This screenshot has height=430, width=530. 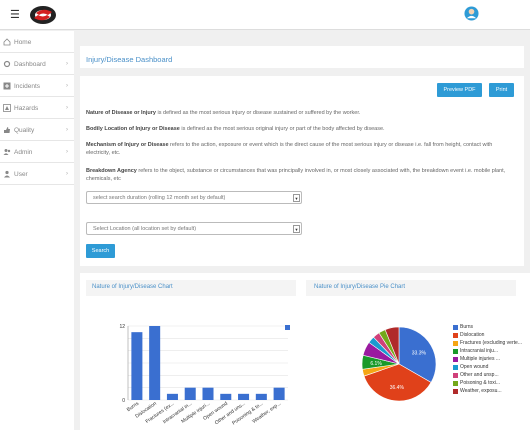 What do you see at coordinates (376, 364) in the screenshot?
I see `pie-data-label: 6.1%` at bounding box center [376, 364].